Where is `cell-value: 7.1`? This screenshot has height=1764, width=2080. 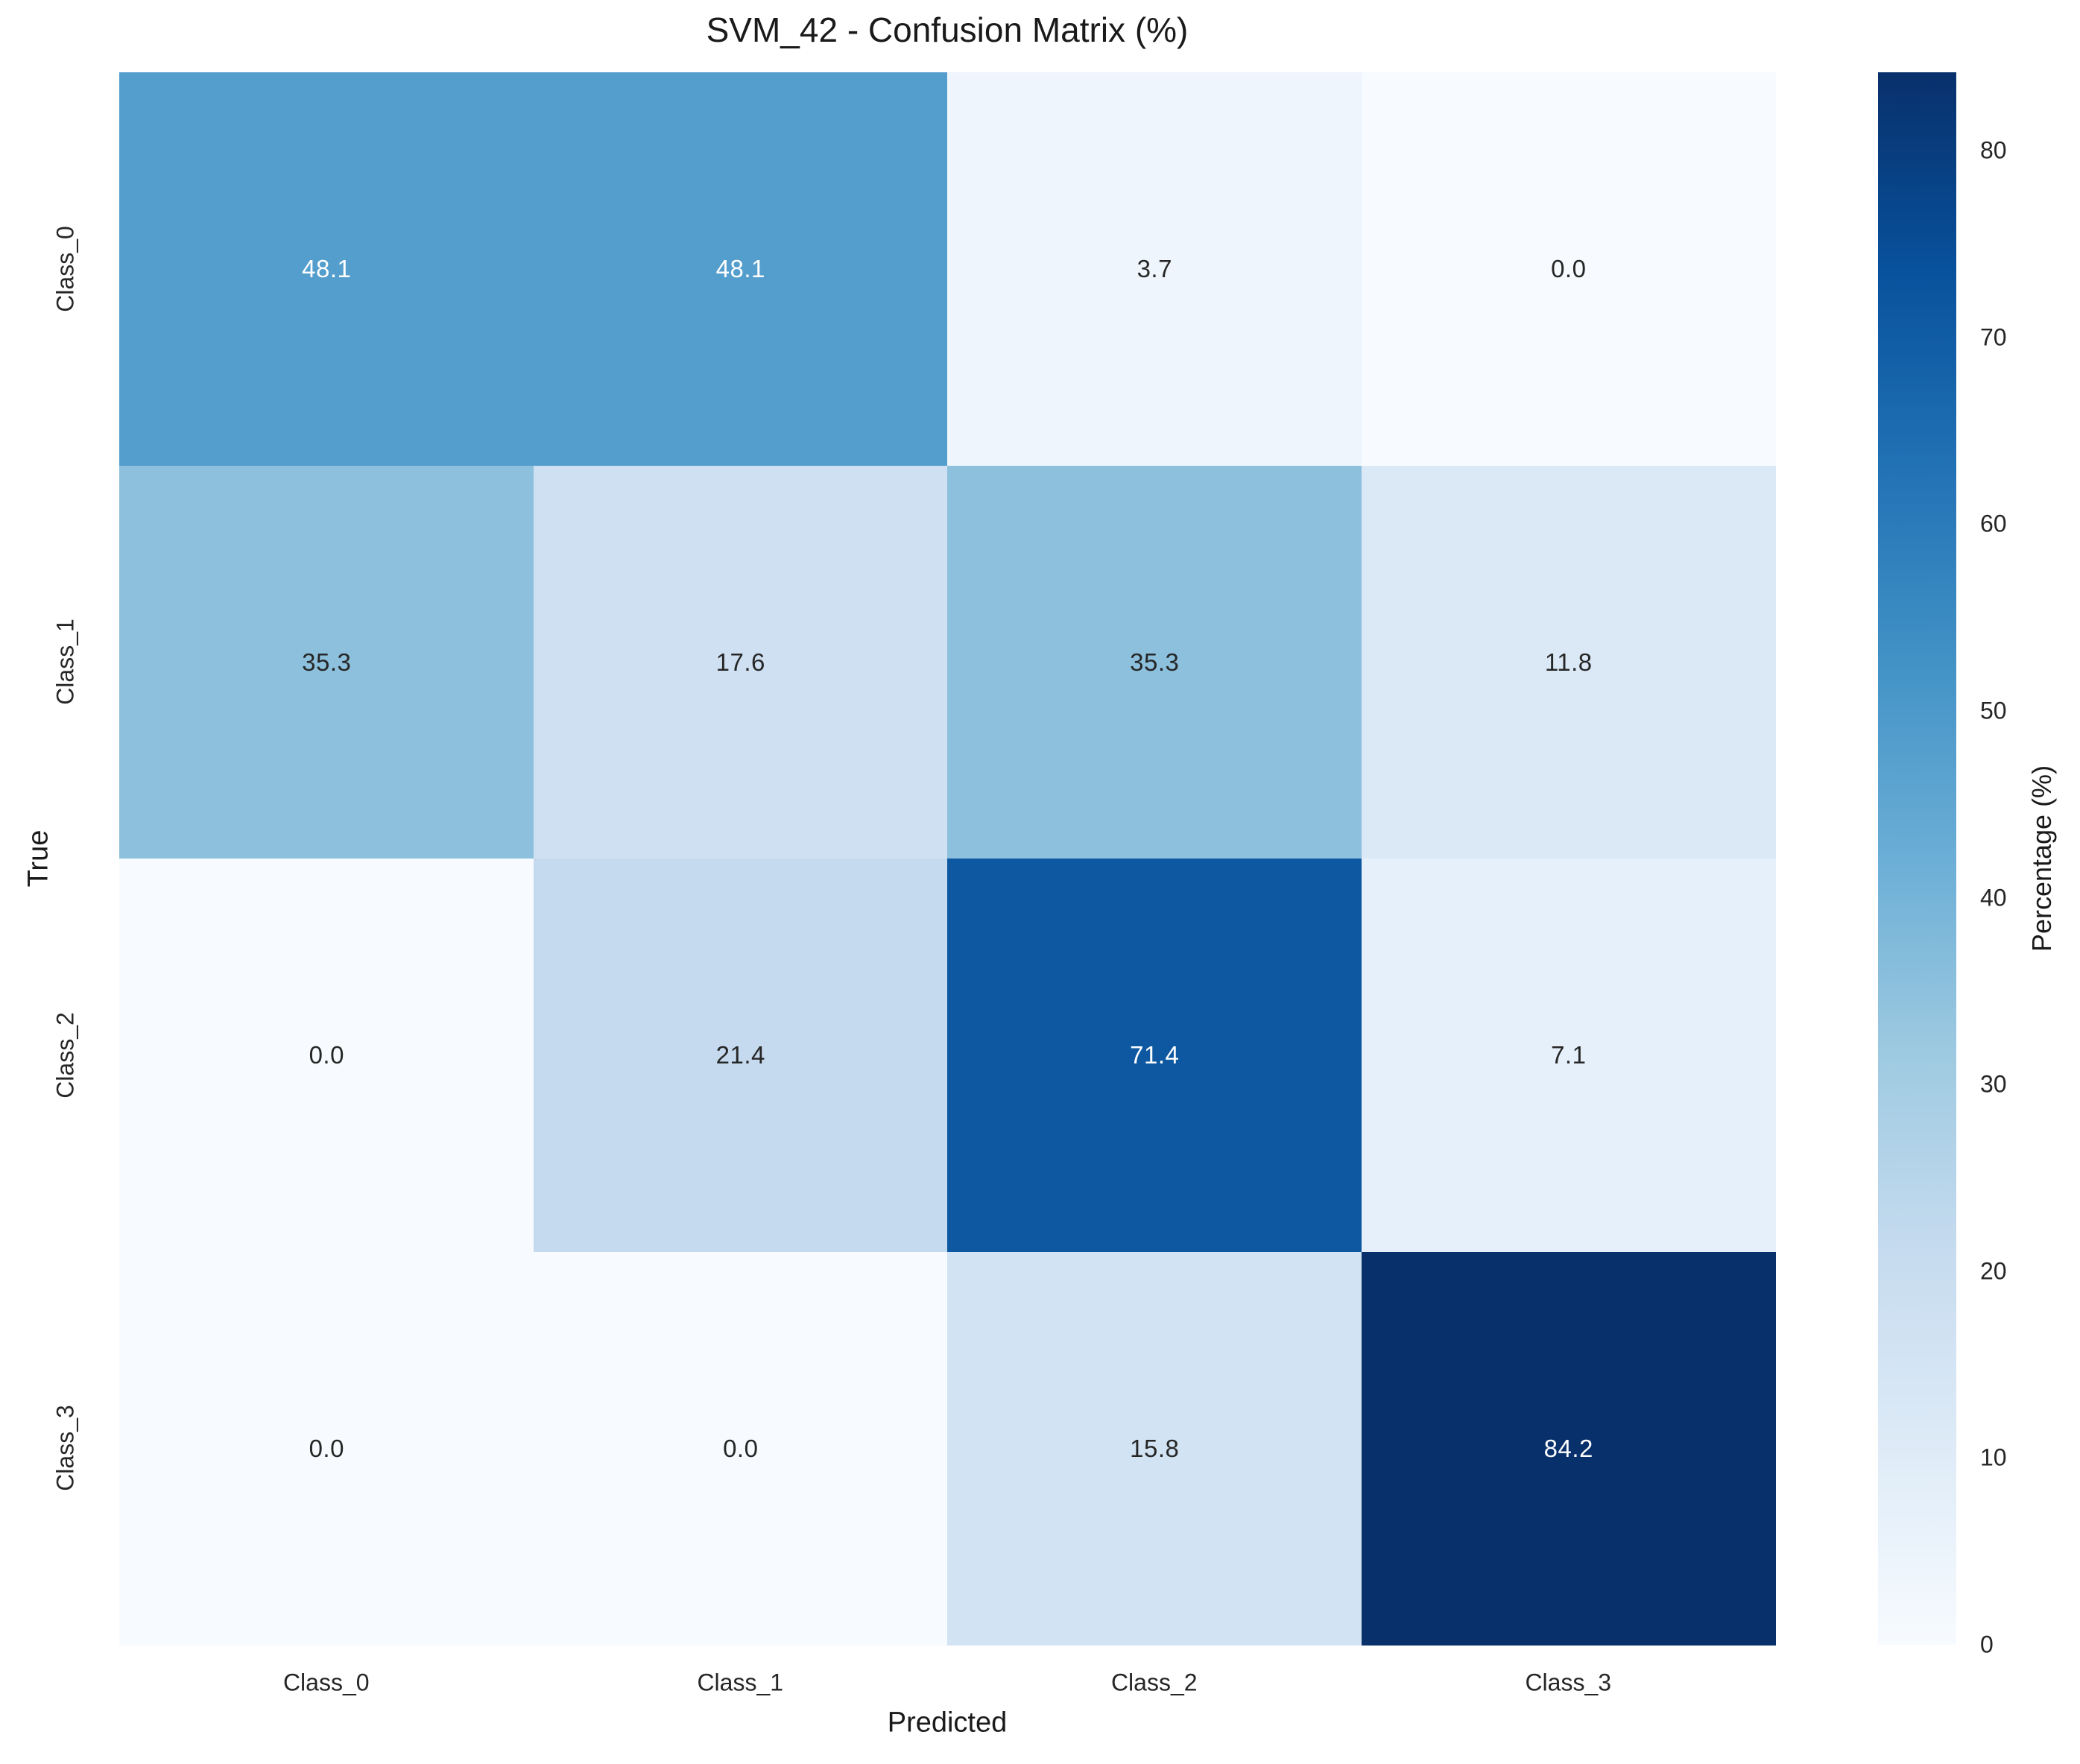 cell-value: 7.1 is located at coordinates (1569, 1055).